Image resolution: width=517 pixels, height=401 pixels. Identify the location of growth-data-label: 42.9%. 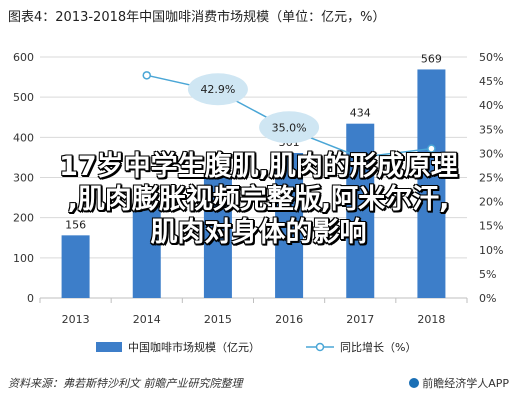
(217, 89).